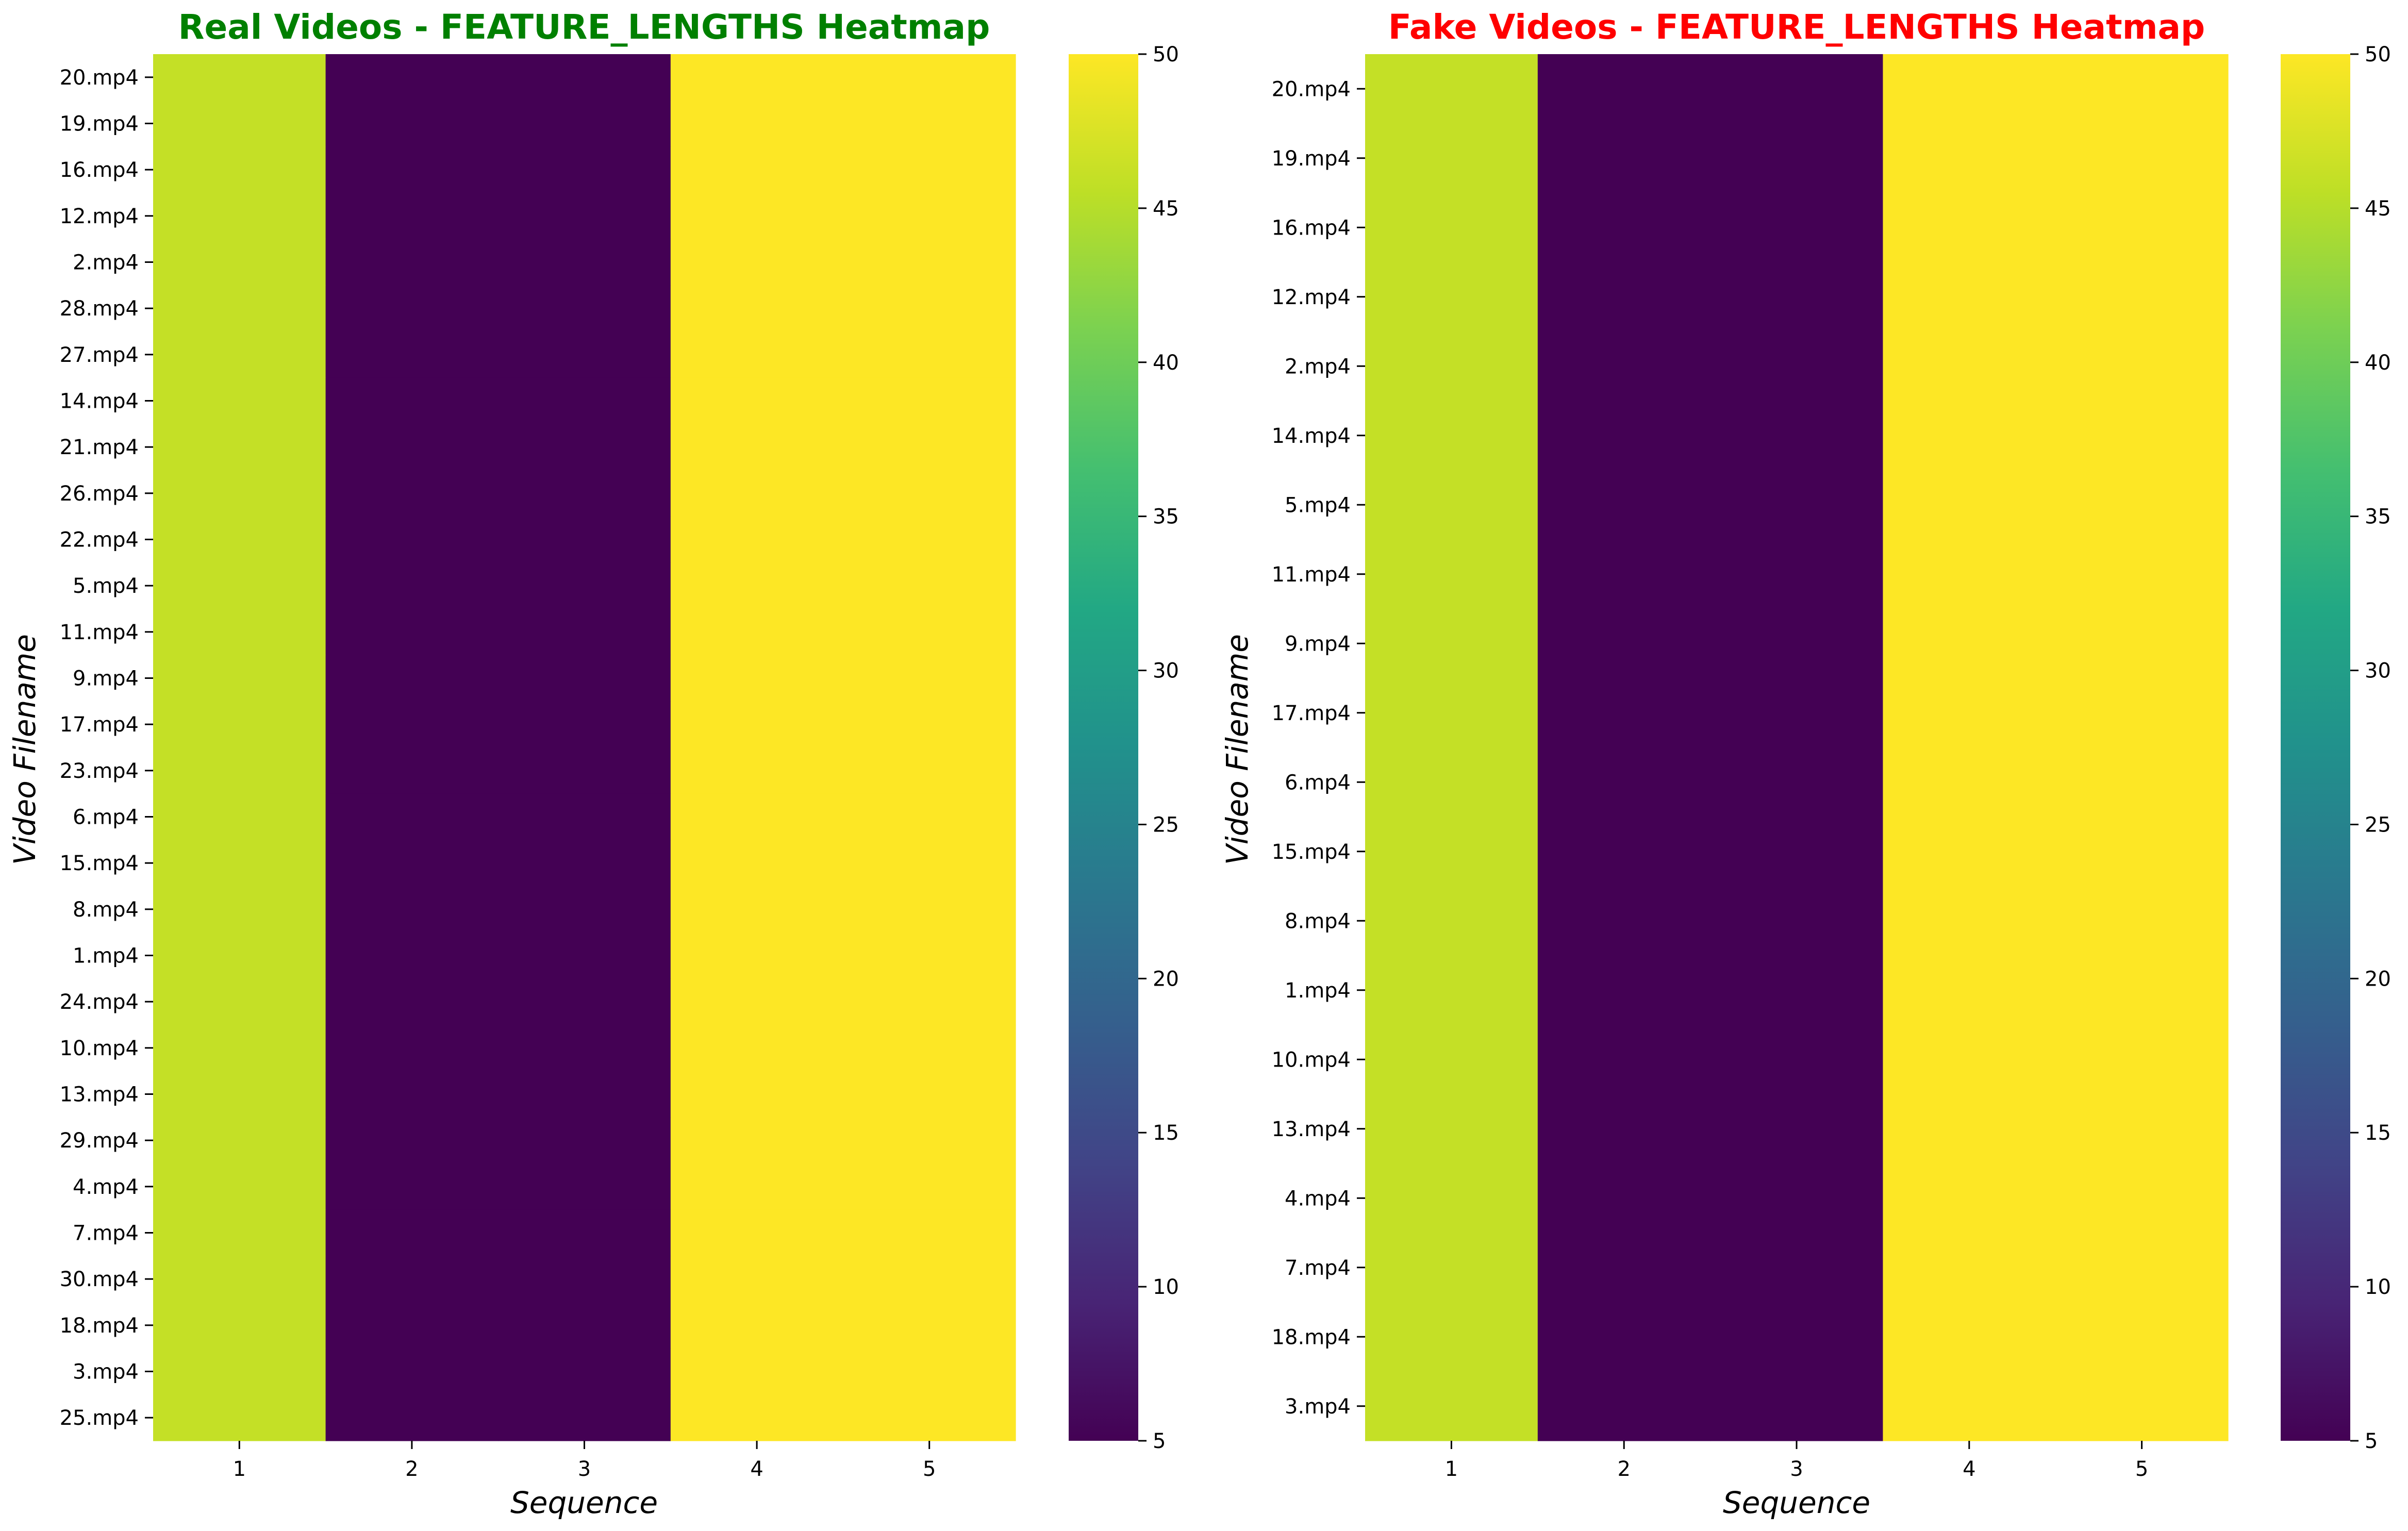  What do you see at coordinates (2378, 54) in the screenshot?
I see `colorbar-tick-label: 50` at bounding box center [2378, 54].